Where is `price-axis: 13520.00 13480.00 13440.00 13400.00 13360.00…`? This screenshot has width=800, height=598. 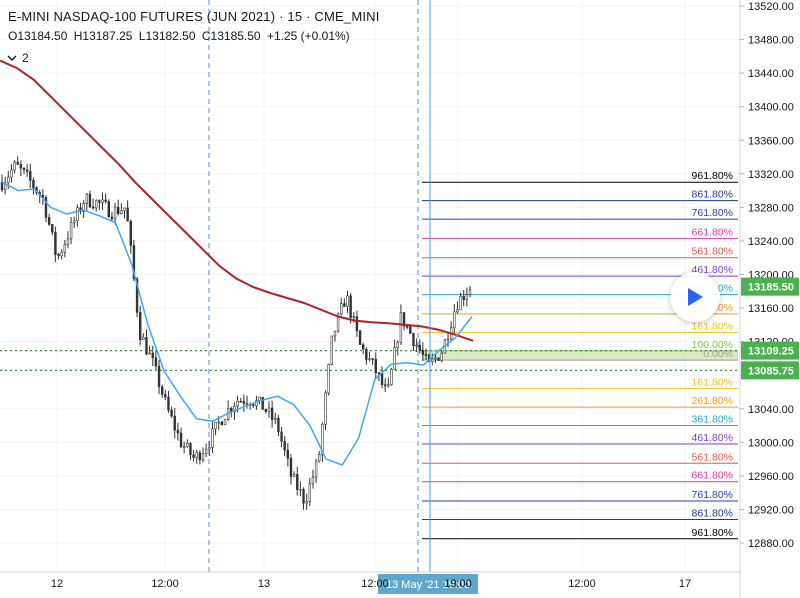
price-axis: 13520.00 13480.00 13440.00 13400.00 13360.00… is located at coordinates (766, 299).